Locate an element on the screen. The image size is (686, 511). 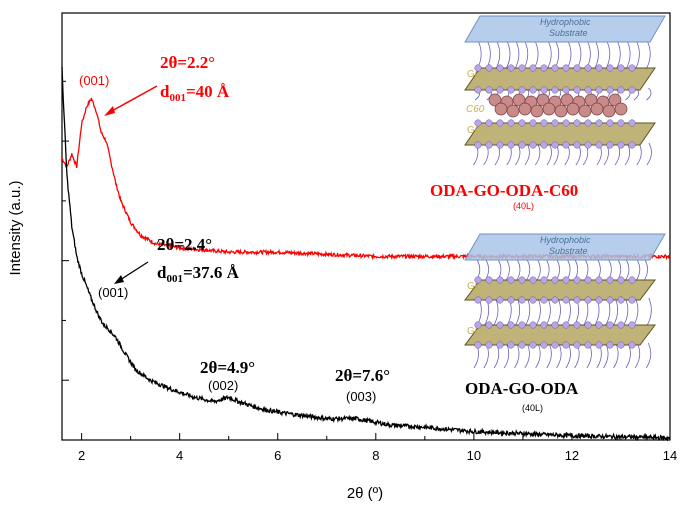
oda-arrow-line is located at coordinates (134, 271).